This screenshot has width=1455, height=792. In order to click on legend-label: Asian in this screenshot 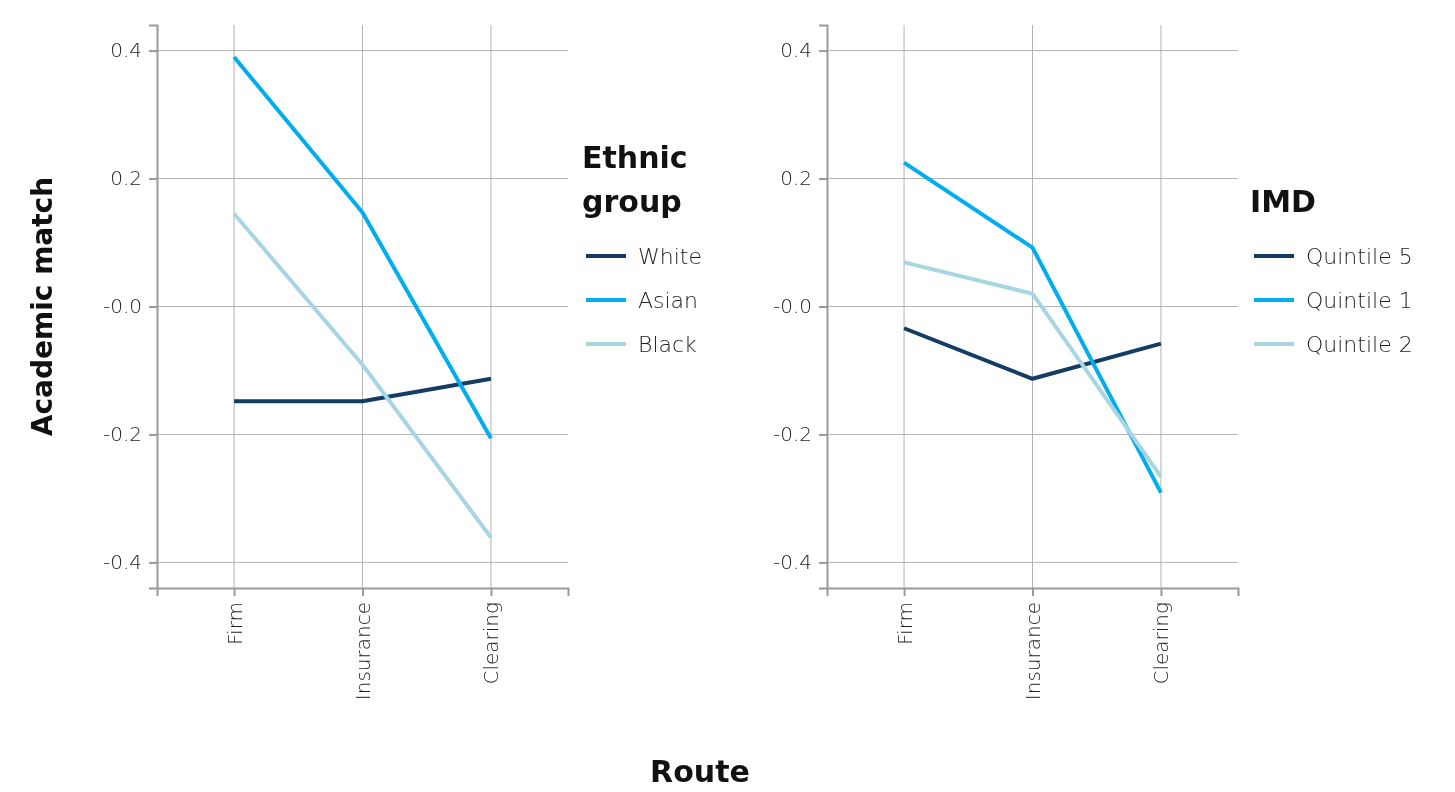, I will do `click(668, 300)`.